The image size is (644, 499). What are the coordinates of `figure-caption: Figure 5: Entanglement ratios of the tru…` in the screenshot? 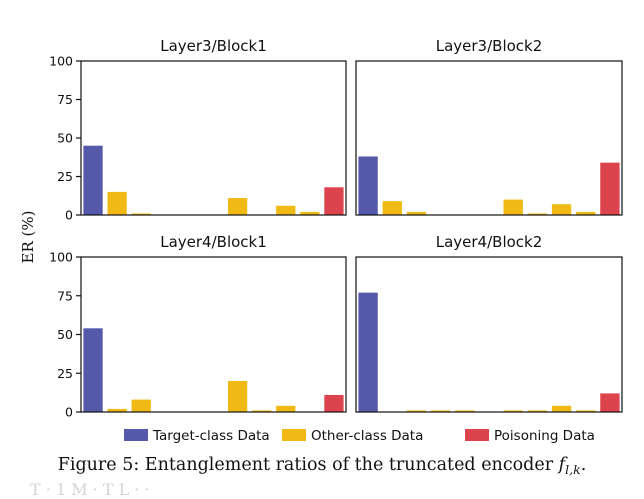 It's located at (322, 466).